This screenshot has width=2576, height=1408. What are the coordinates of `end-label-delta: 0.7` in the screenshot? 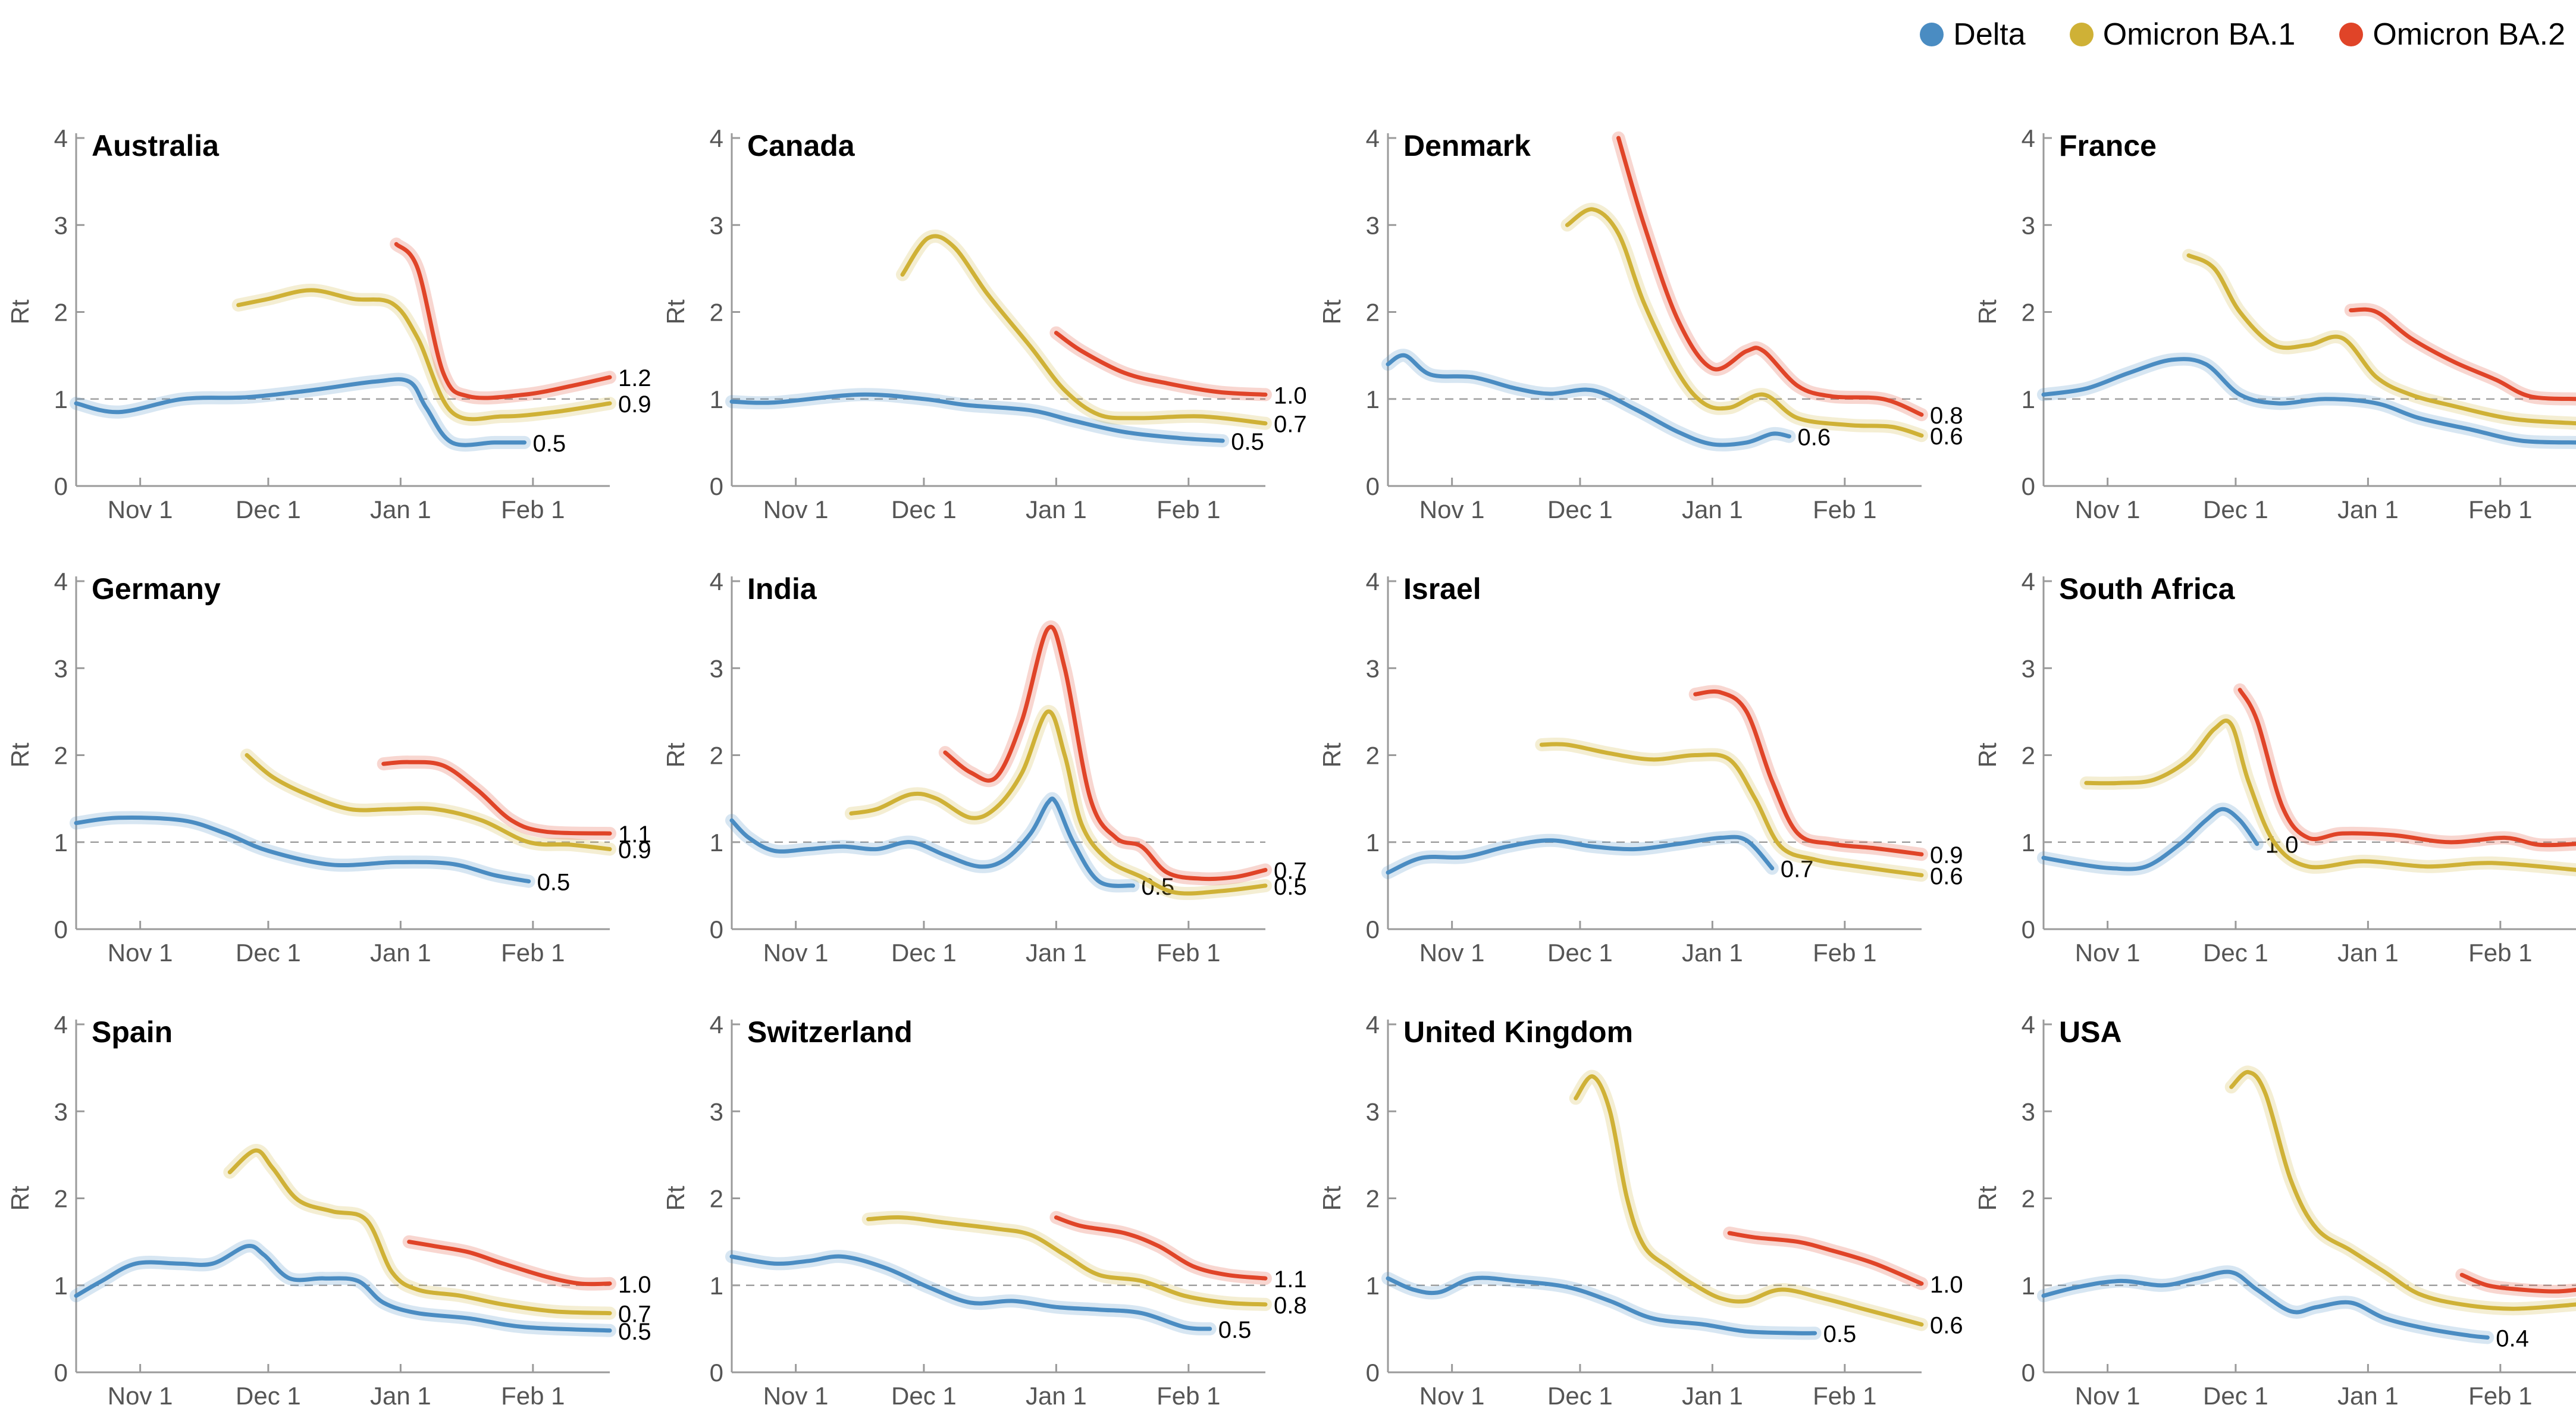 It's located at (1797, 870).